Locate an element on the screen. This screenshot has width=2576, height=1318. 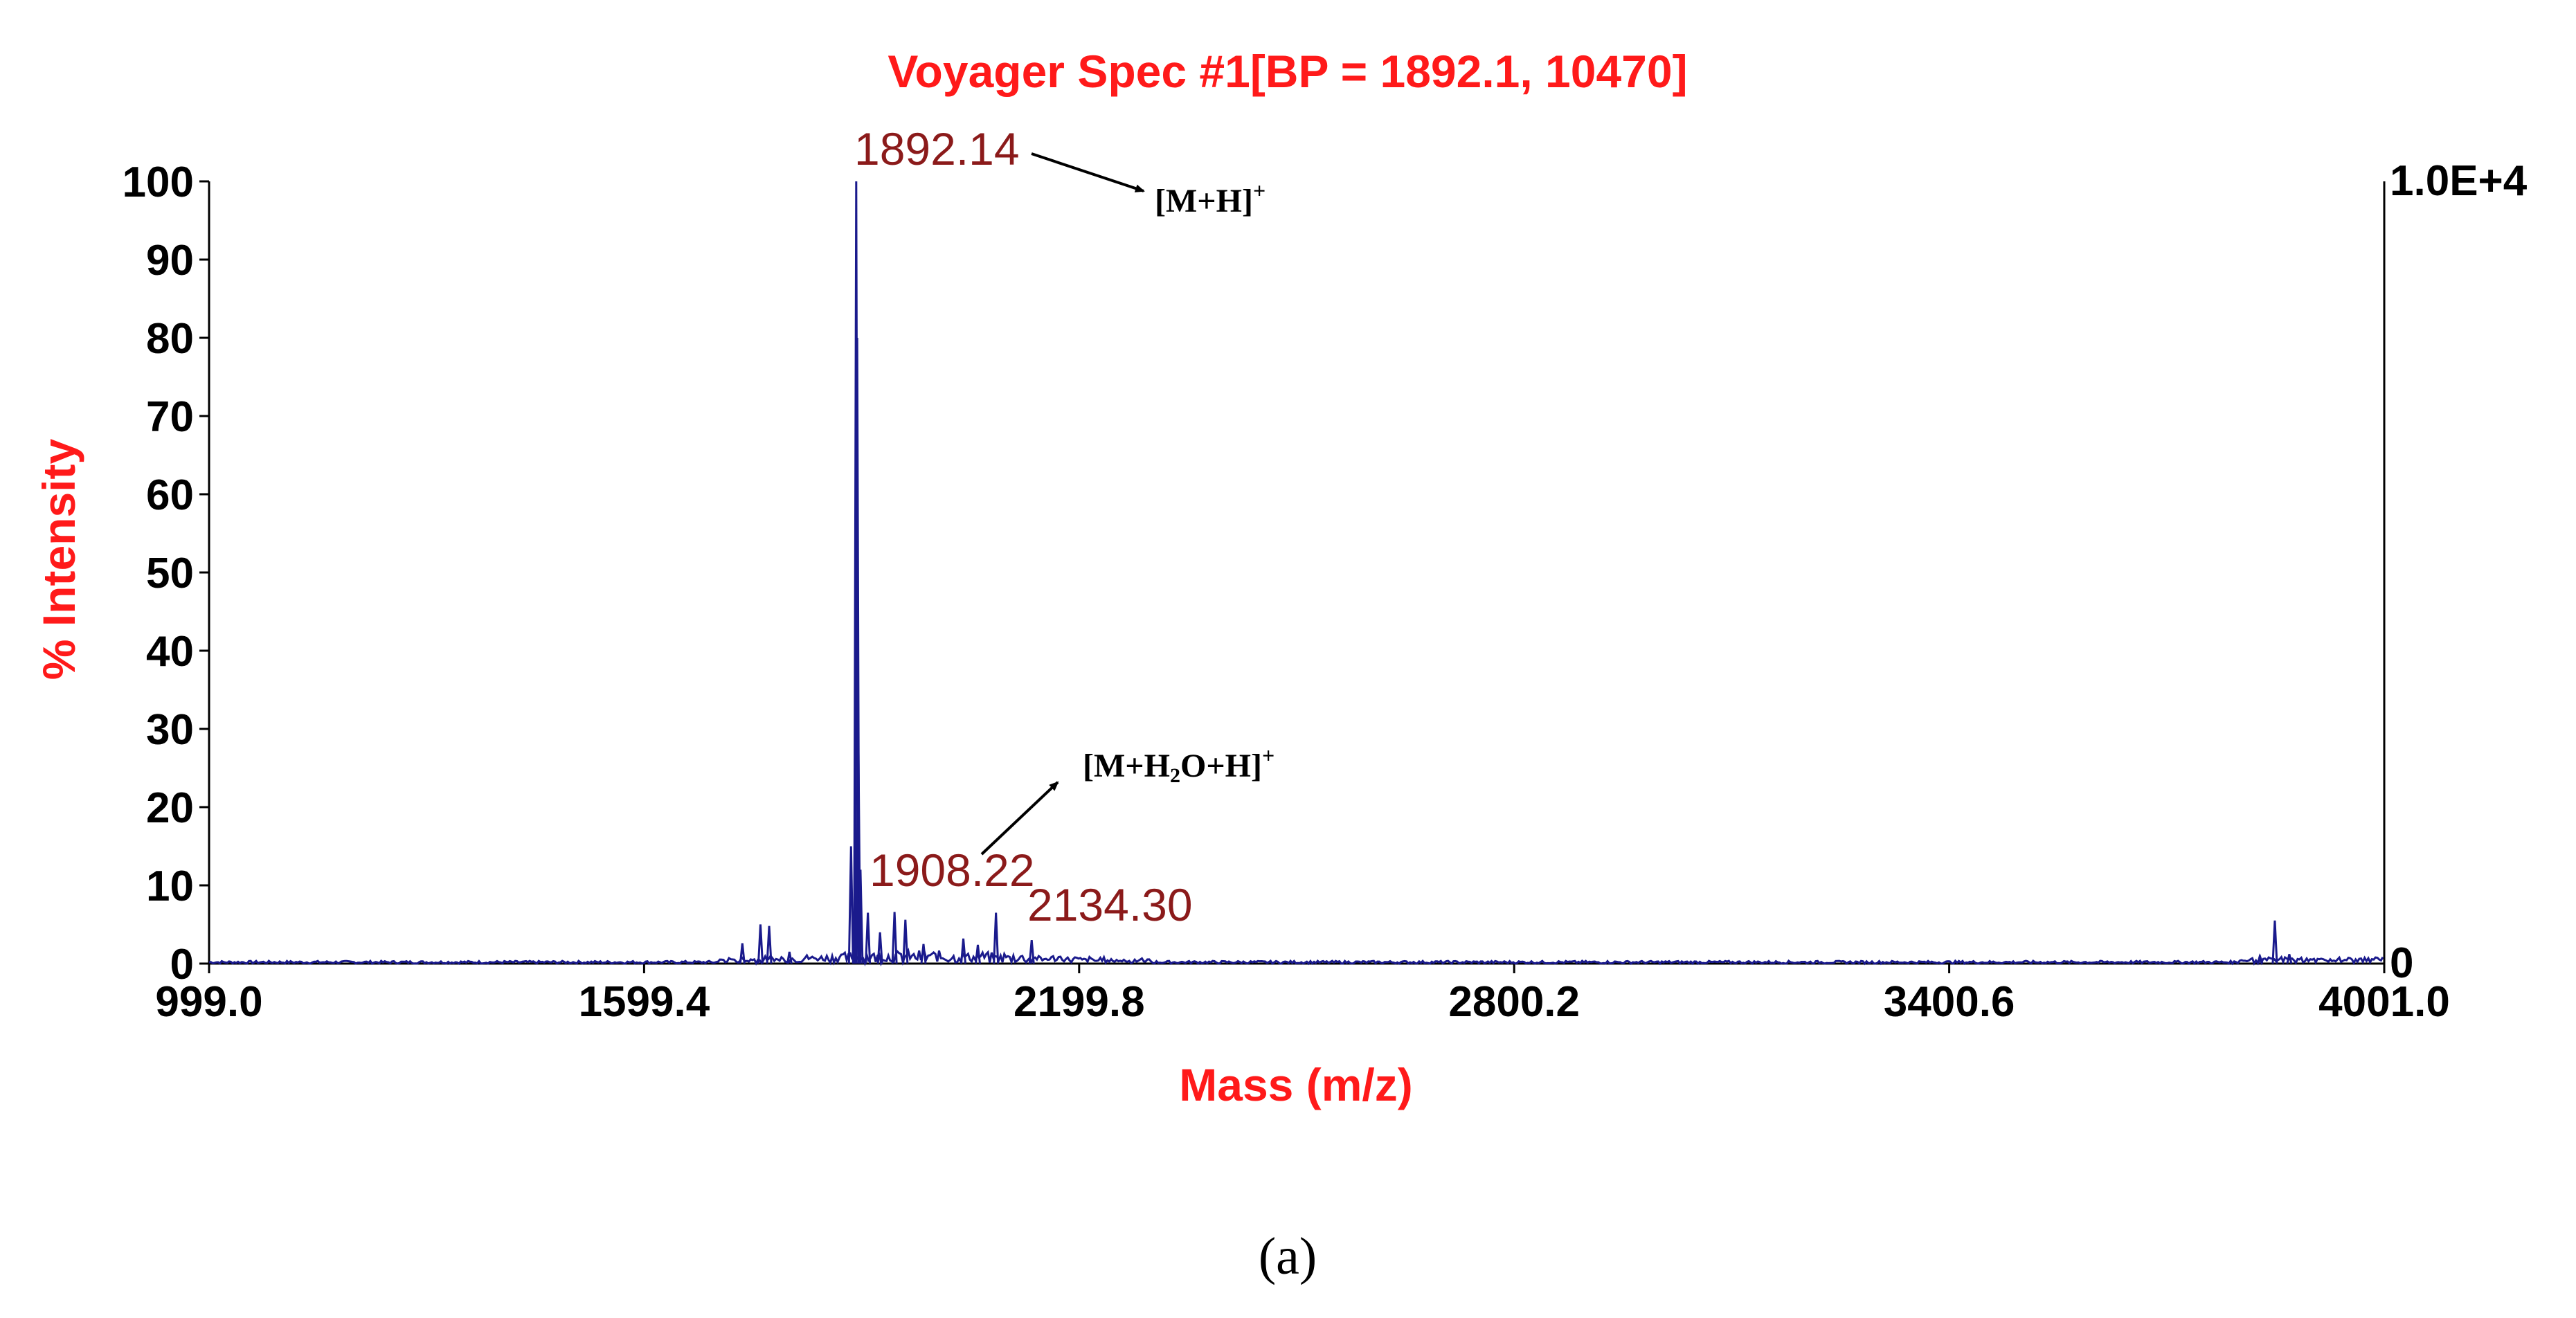
annotation-arrow-mh2o is located at coordinates (1019, 818).